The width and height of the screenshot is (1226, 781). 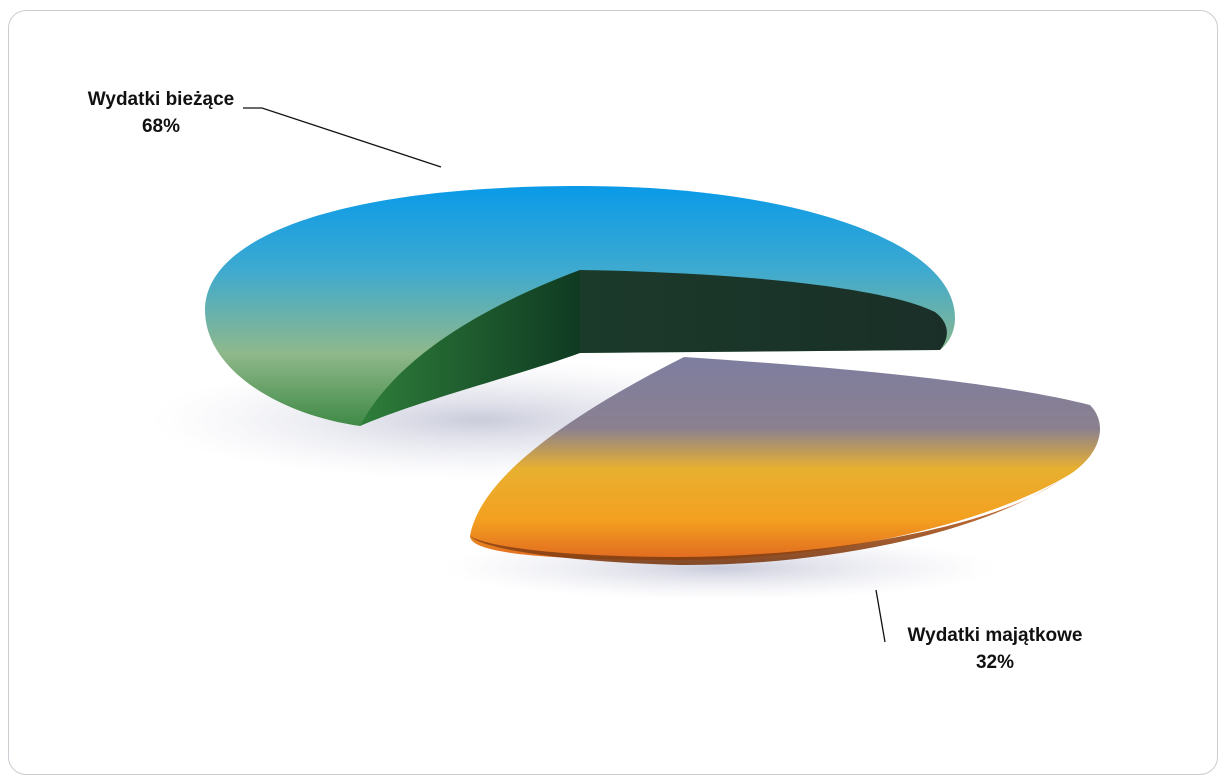 What do you see at coordinates (161, 99) in the screenshot?
I see `slice-name-biezace: Wydatki bieżące` at bounding box center [161, 99].